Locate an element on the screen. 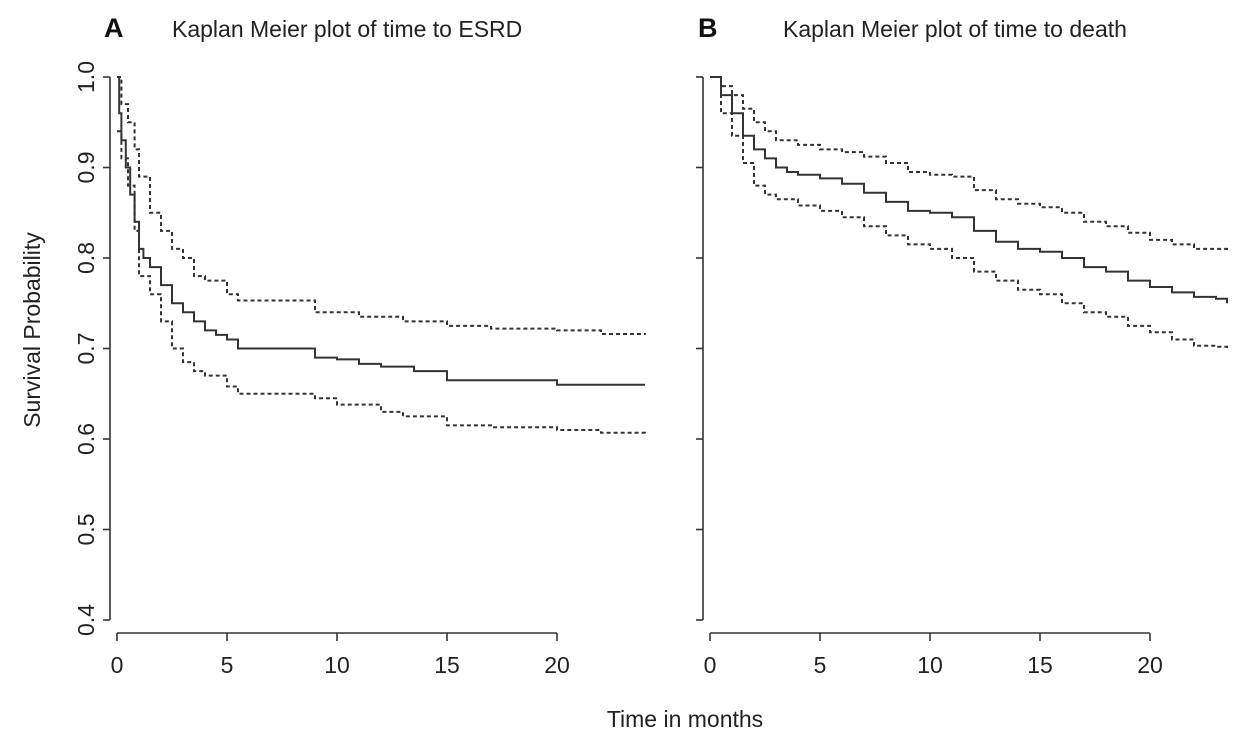 The width and height of the screenshot is (1253, 739). panel-a-y-tick-label: 0.4 is located at coordinates (86, 620).